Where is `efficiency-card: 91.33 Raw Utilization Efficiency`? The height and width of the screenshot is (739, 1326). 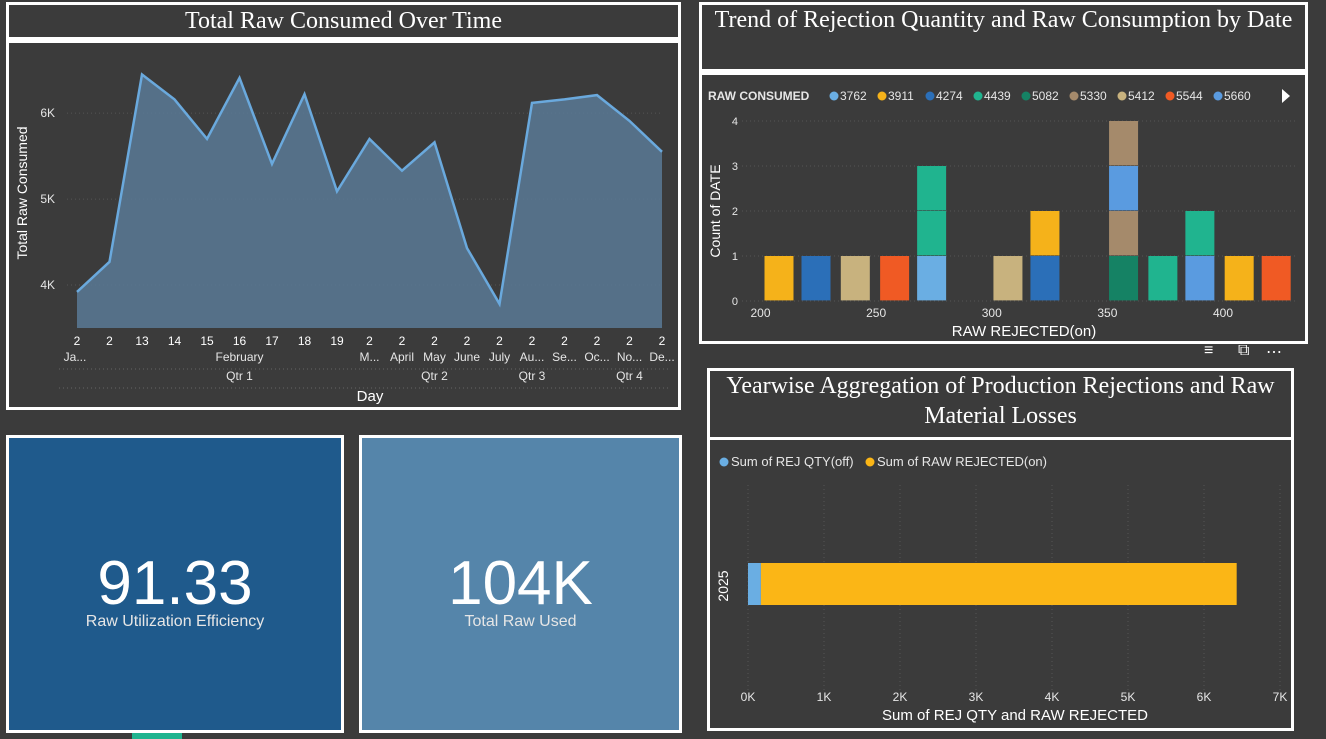 efficiency-card: 91.33 Raw Utilization Efficiency is located at coordinates (175, 584).